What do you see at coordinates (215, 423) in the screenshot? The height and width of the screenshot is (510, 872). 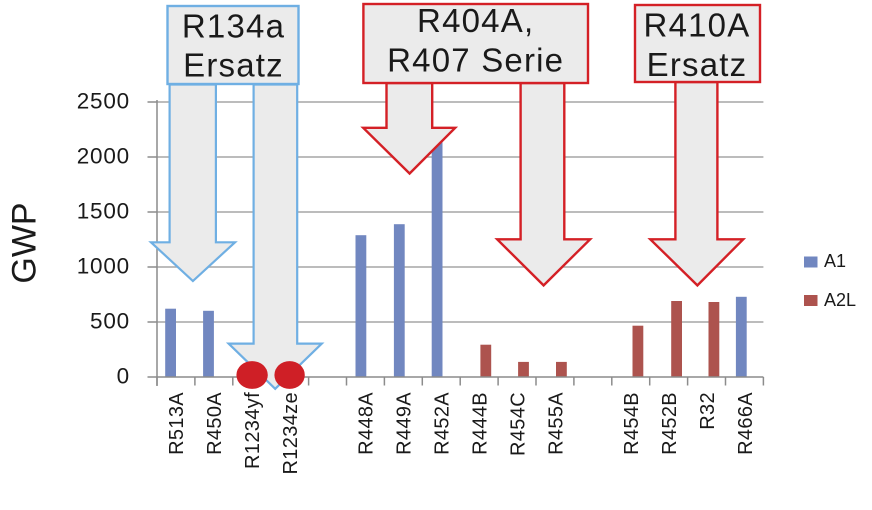 I see `svg-text: R450A` at bounding box center [215, 423].